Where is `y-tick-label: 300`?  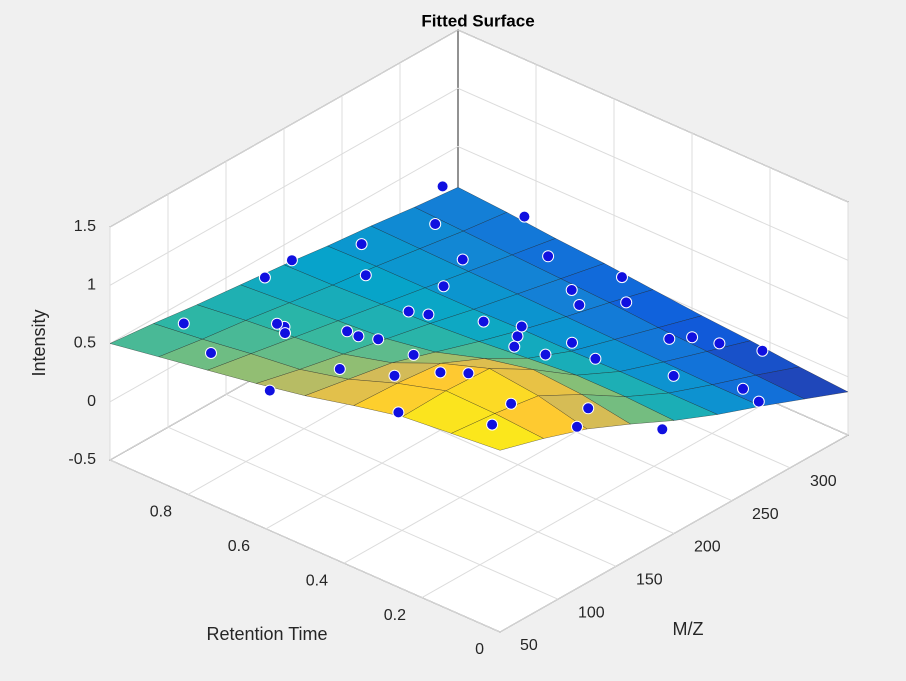 y-tick-label: 300 is located at coordinates (823, 481).